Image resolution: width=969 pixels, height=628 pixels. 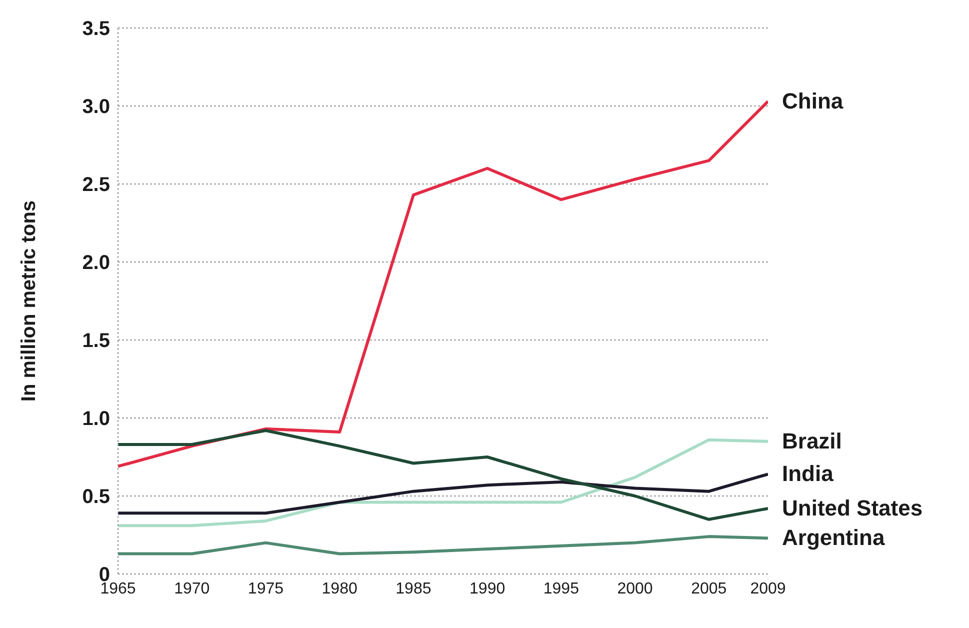 What do you see at coordinates (266, 589) in the screenshot?
I see `x-tick-label: 1975` at bounding box center [266, 589].